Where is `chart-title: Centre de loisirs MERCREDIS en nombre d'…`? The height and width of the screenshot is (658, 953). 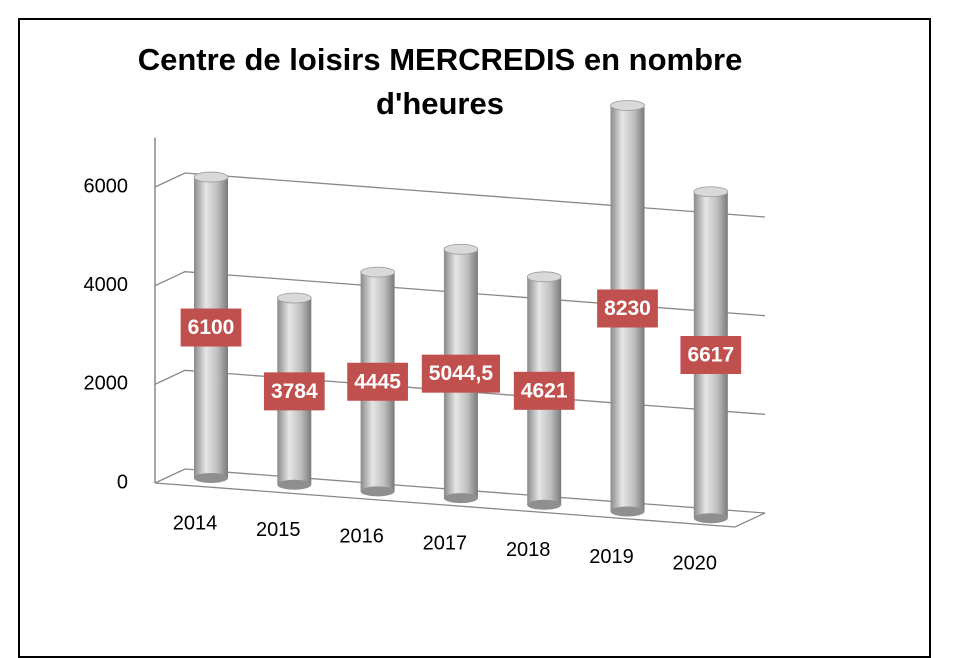
chart-title: Centre de loisirs MERCREDIS en nombre d'… is located at coordinates (440, 81).